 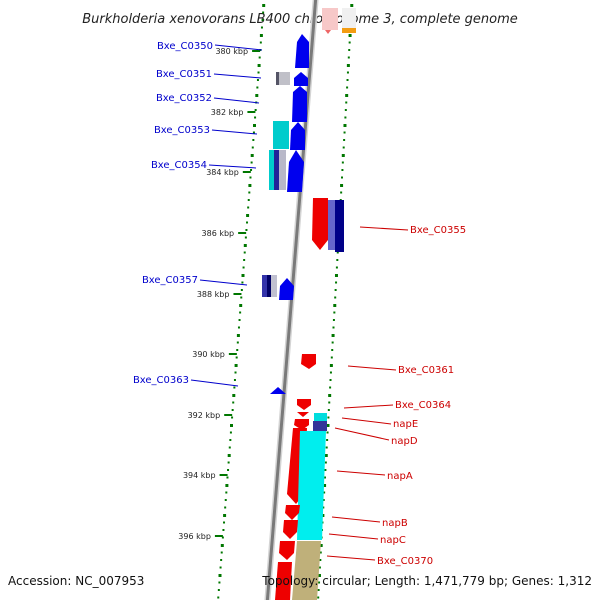 I want to click on gene-napd-cyan, so click(x=320, y=417).